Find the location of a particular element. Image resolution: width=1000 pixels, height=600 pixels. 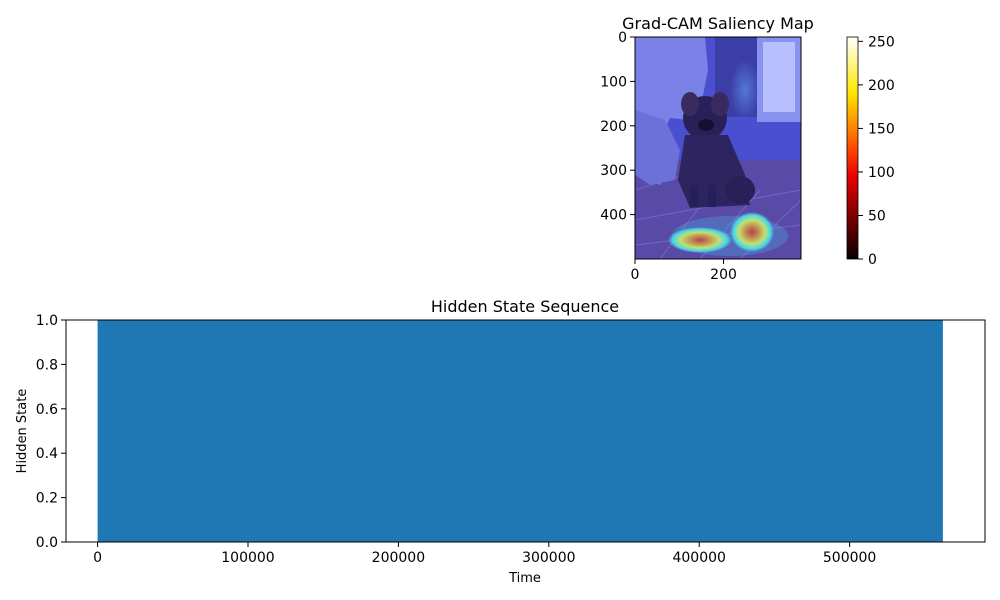

saliency-y-tick-label: 200 is located at coordinates (613, 127).